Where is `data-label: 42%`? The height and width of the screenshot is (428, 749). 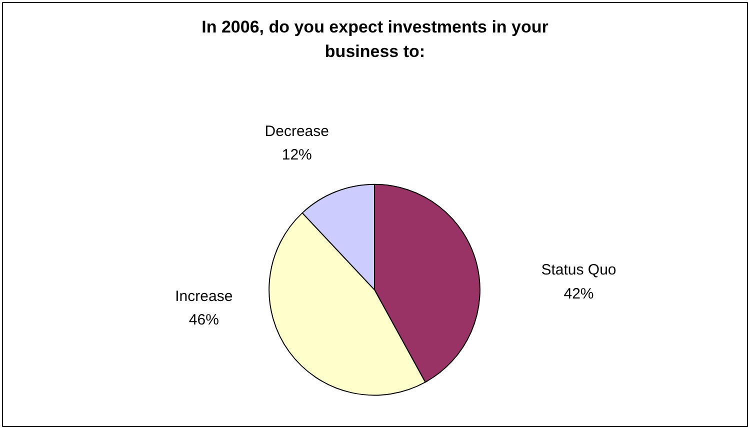 data-label: 42% is located at coordinates (579, 293).